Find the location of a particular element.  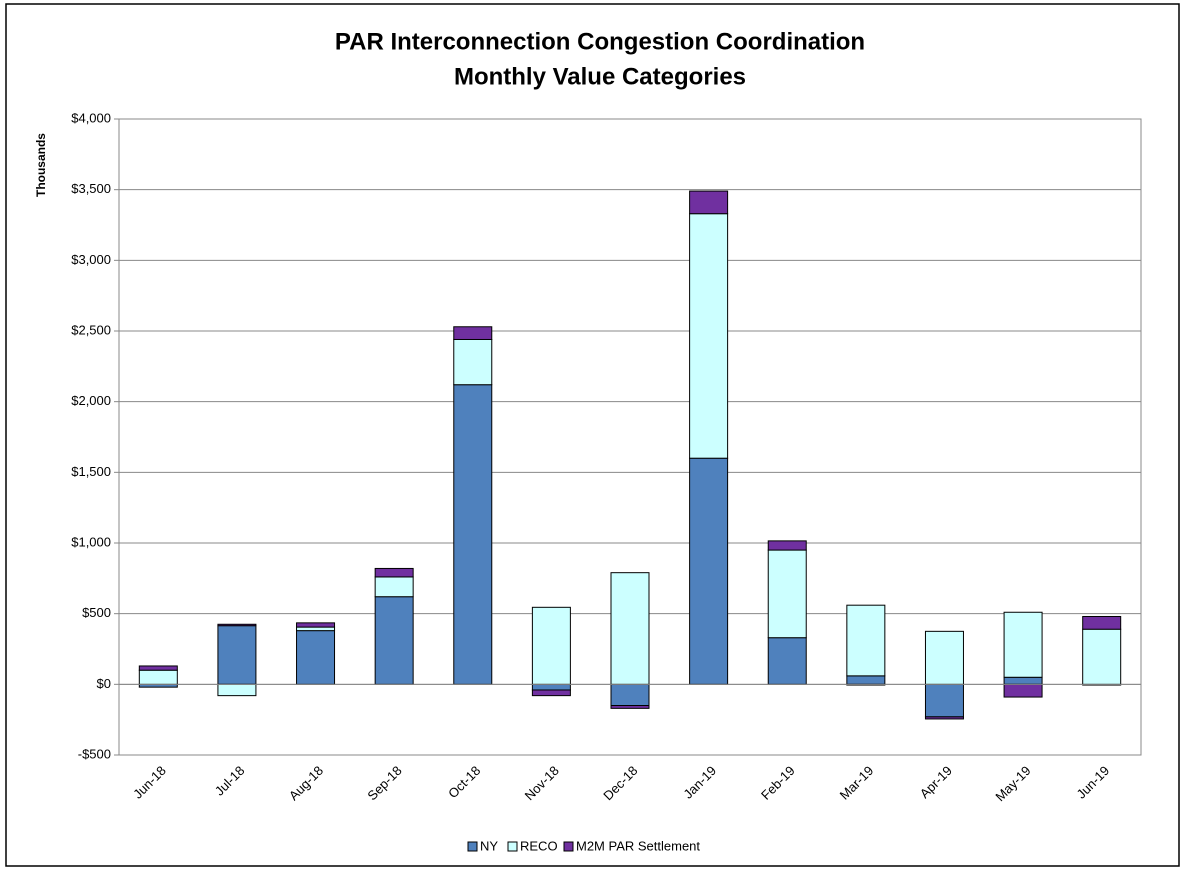

y-tick-label: $3,000 is located at coordinates (91, 259).